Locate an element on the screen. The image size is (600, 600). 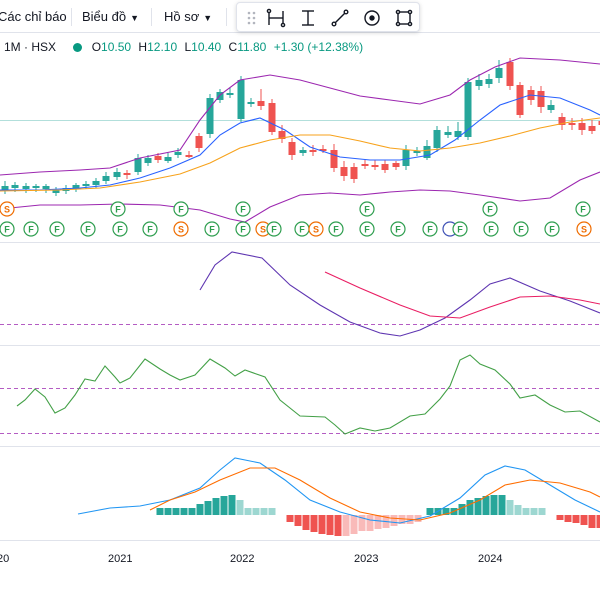
drawing-toolbar is located at coordinates (328, 17).